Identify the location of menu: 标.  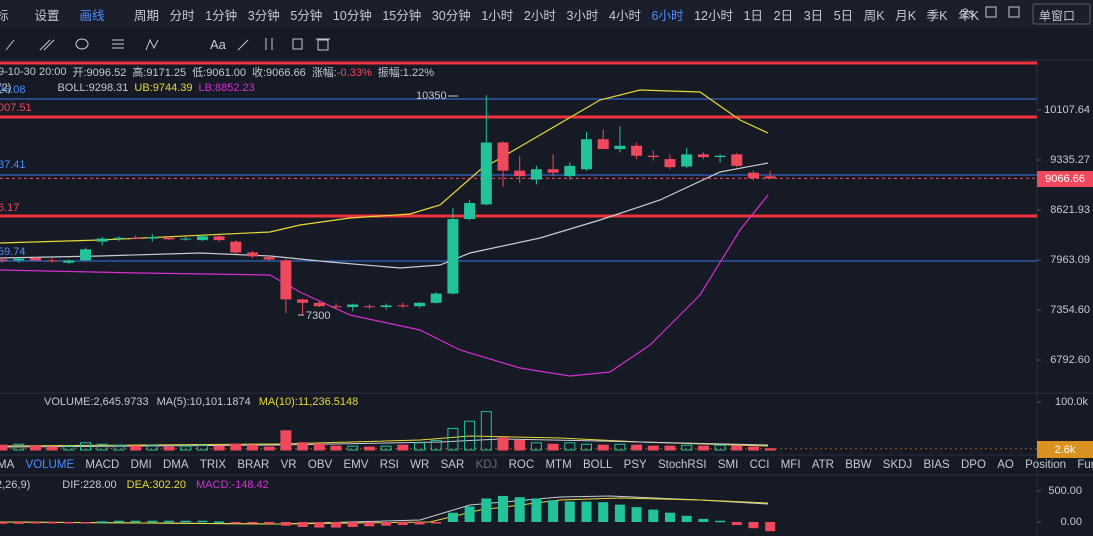
(4, 15).